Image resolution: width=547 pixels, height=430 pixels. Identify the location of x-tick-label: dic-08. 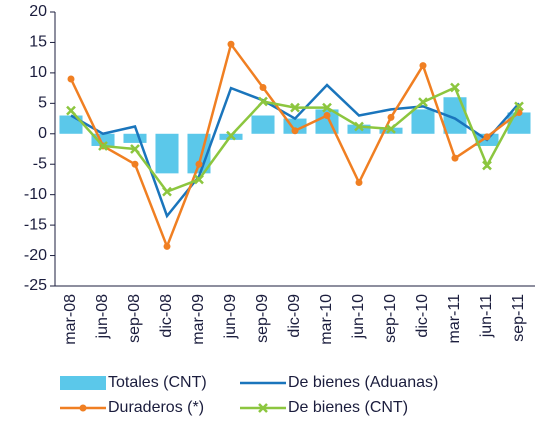
(166, 316).